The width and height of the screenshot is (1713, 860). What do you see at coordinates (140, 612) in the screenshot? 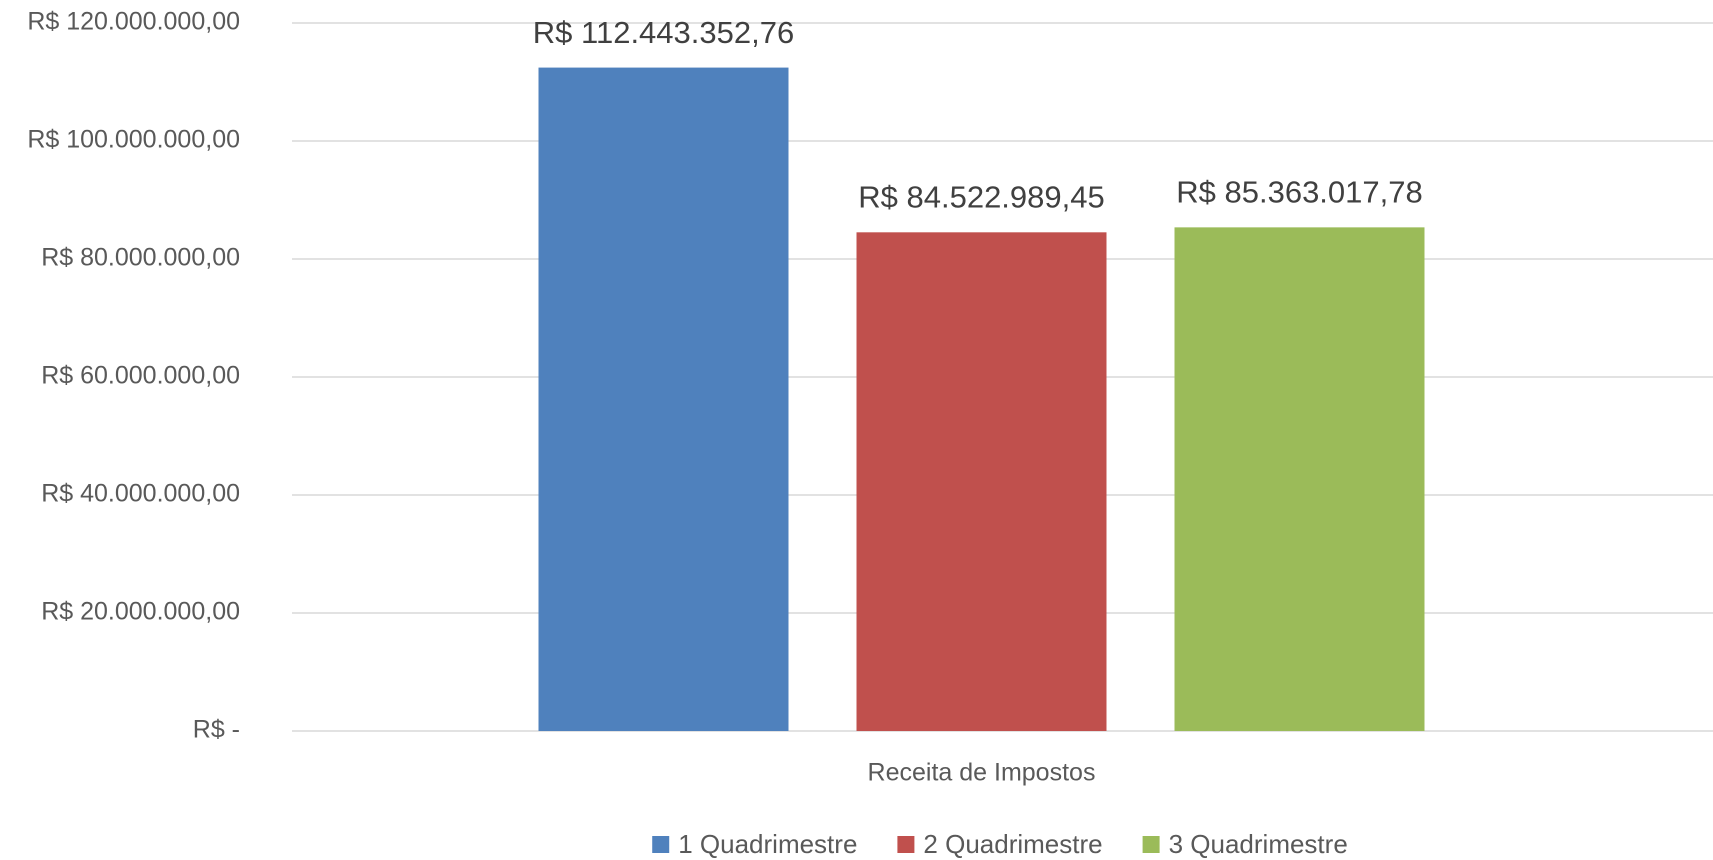
I see `y-tick-label: R$ 20.000.000,00` at bounding box center [140, 612].